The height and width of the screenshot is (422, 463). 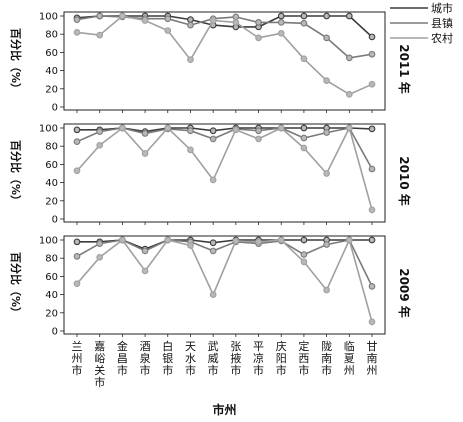 I want to click on x-tick-label: 兰州市, so click(x=77, y=358).